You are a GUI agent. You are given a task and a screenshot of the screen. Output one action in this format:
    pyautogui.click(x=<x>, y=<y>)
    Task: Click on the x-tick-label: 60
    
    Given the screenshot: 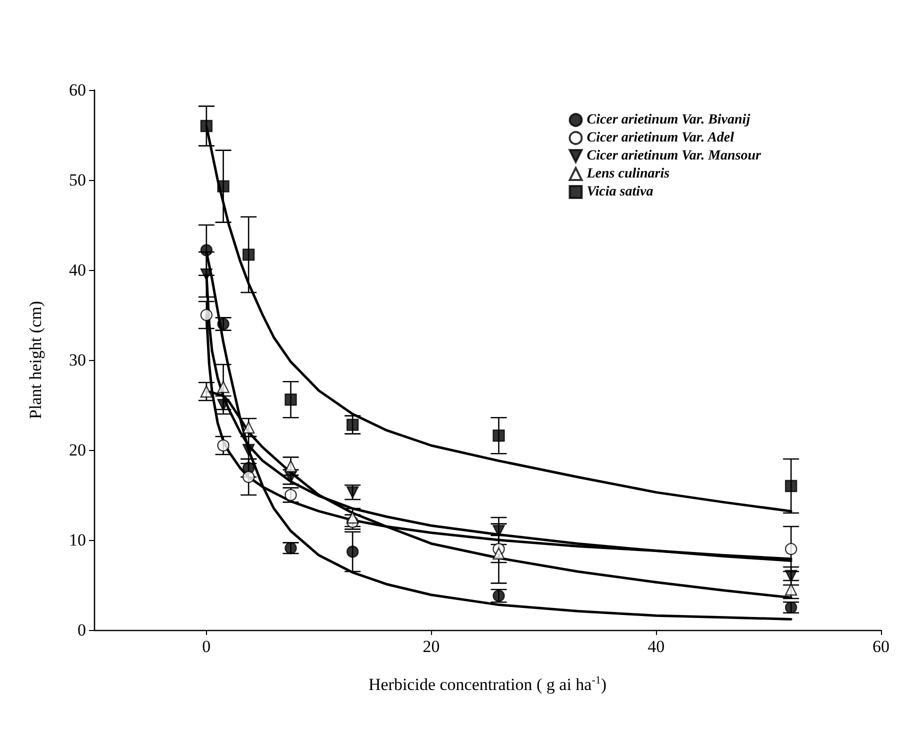 What is the action you would take?
    pyautogui.click(x=881, y=646)
    